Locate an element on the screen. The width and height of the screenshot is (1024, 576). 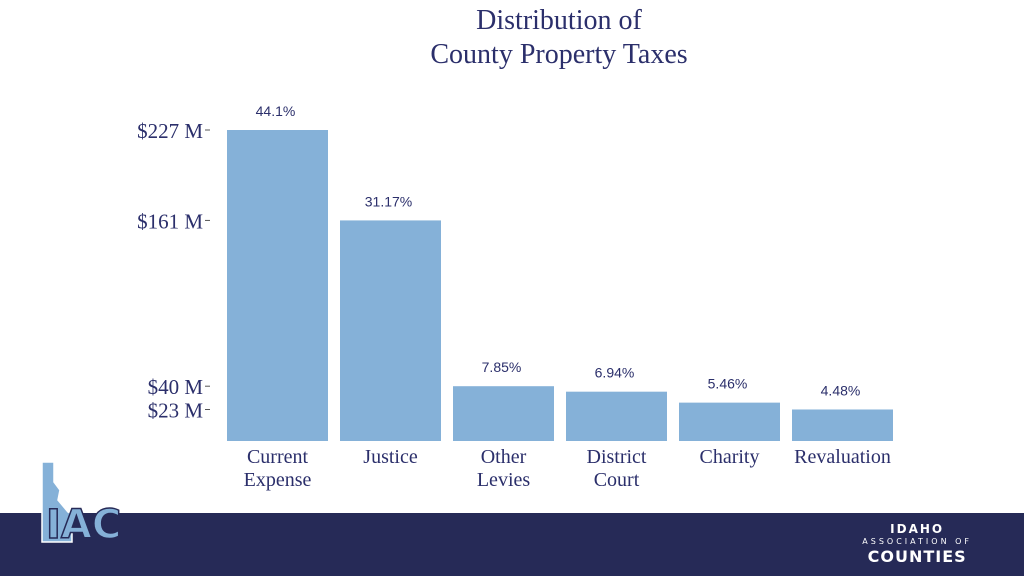
data-label: 7.85% is located at coordinates (502, 367).